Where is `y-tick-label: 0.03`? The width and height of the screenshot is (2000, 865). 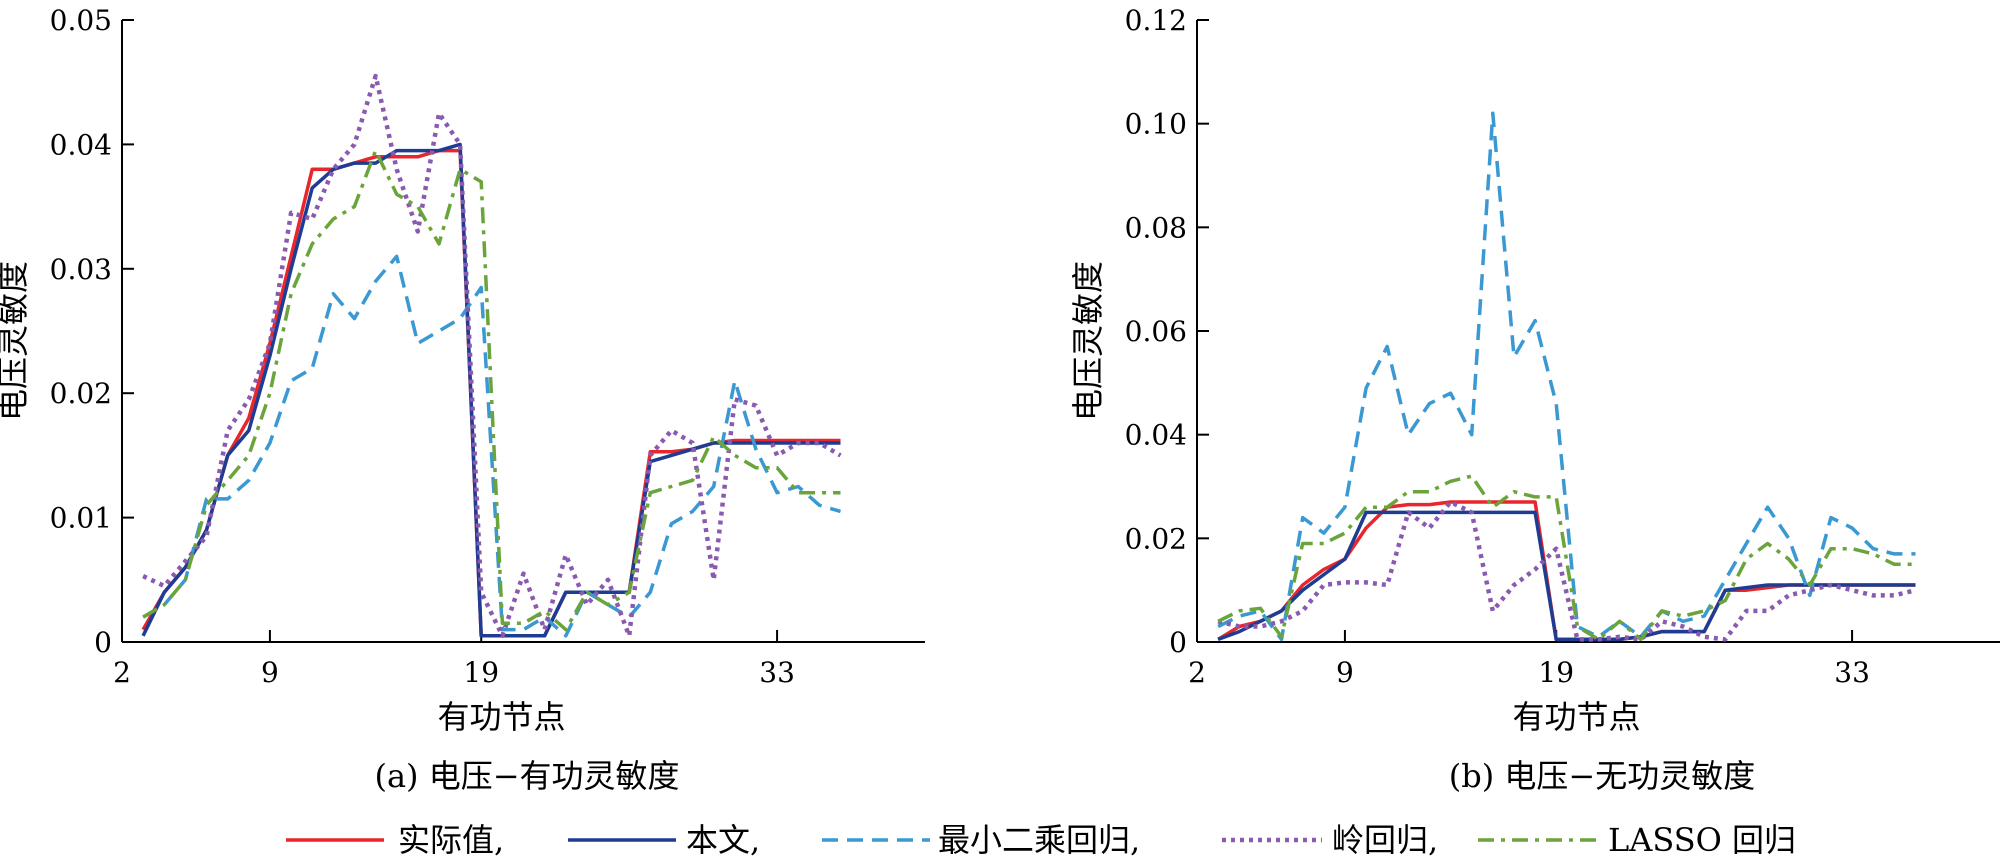
y-tick-label: 0.03 is located at coordinates (81, 269).